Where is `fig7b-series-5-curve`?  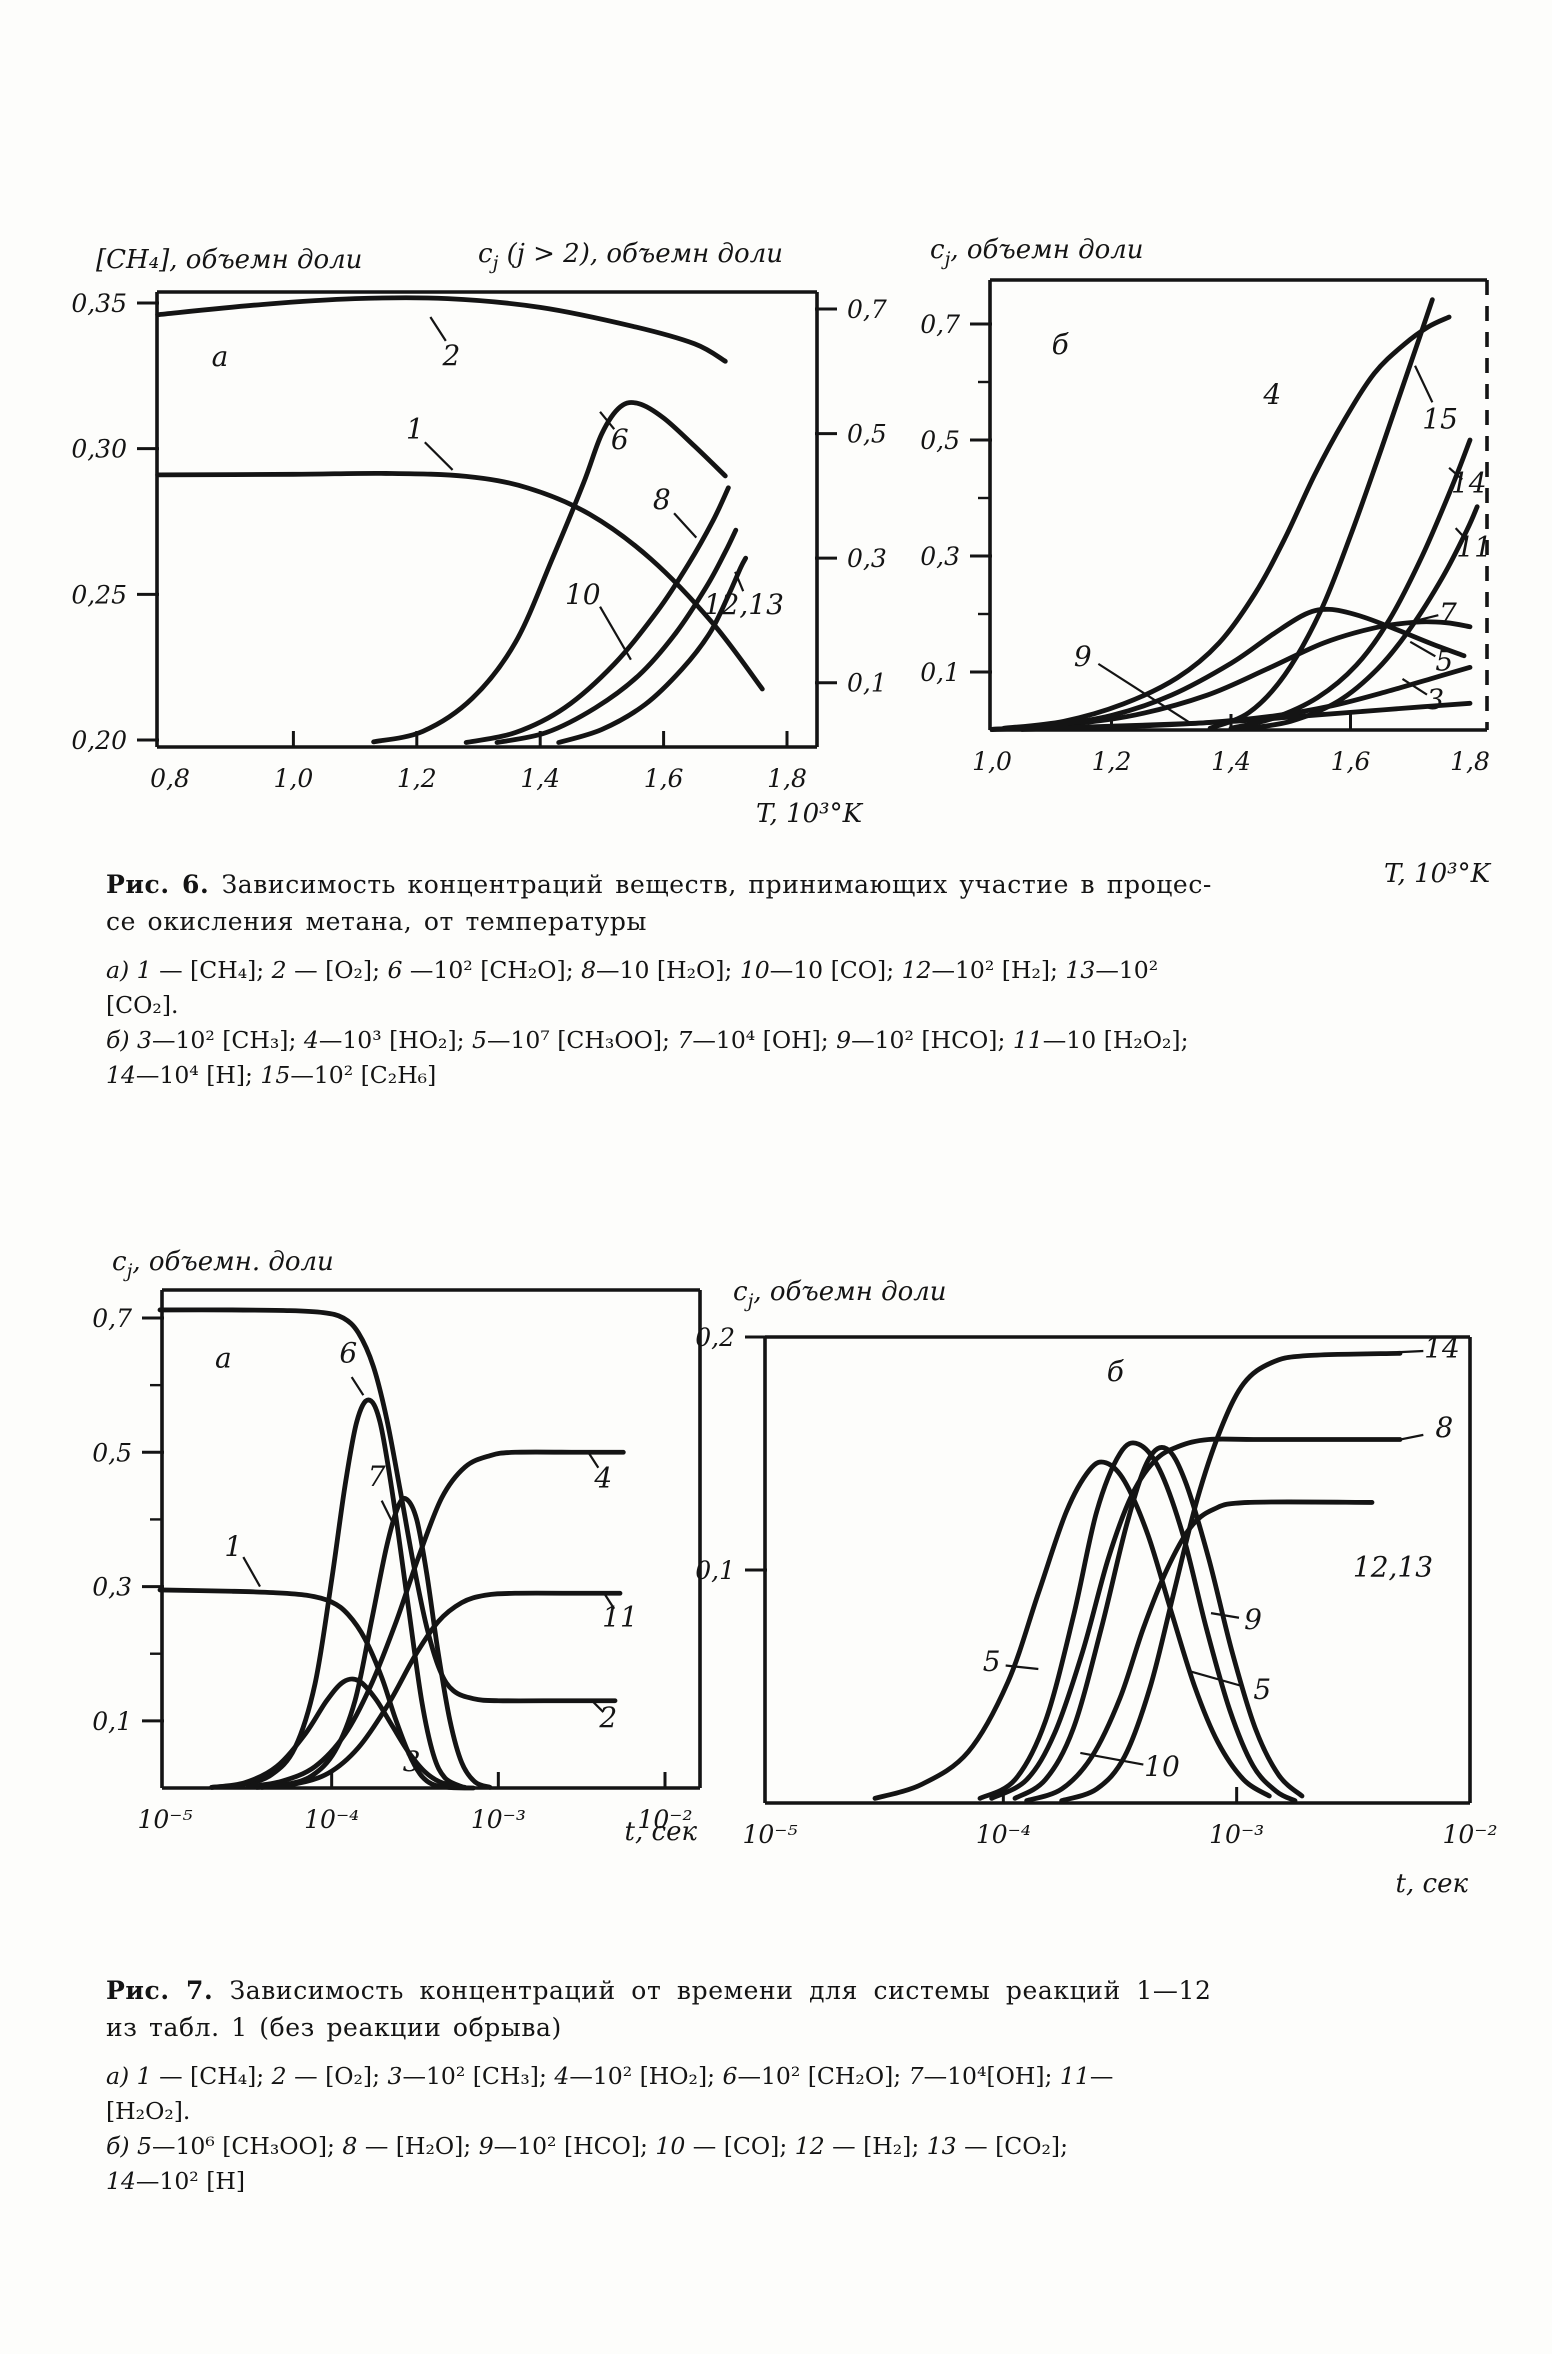 fig7b-series-5-curve is located at coordinates (1072, 1630).